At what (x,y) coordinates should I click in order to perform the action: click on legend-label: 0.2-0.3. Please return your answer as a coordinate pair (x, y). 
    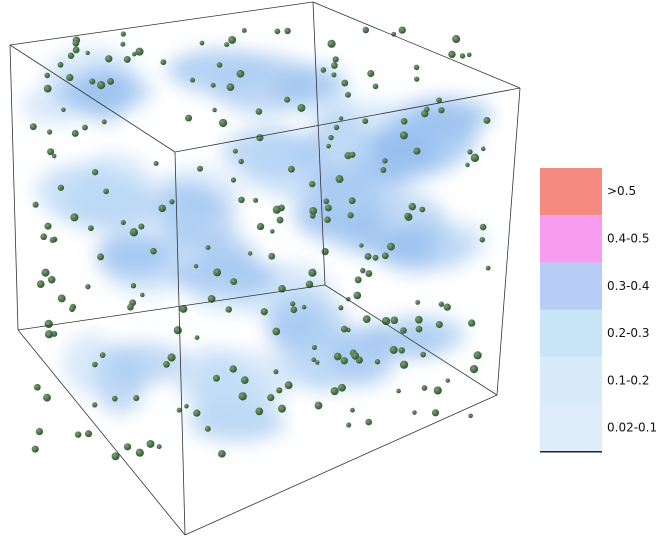
    Looking at the image, I should click on (628, 333).